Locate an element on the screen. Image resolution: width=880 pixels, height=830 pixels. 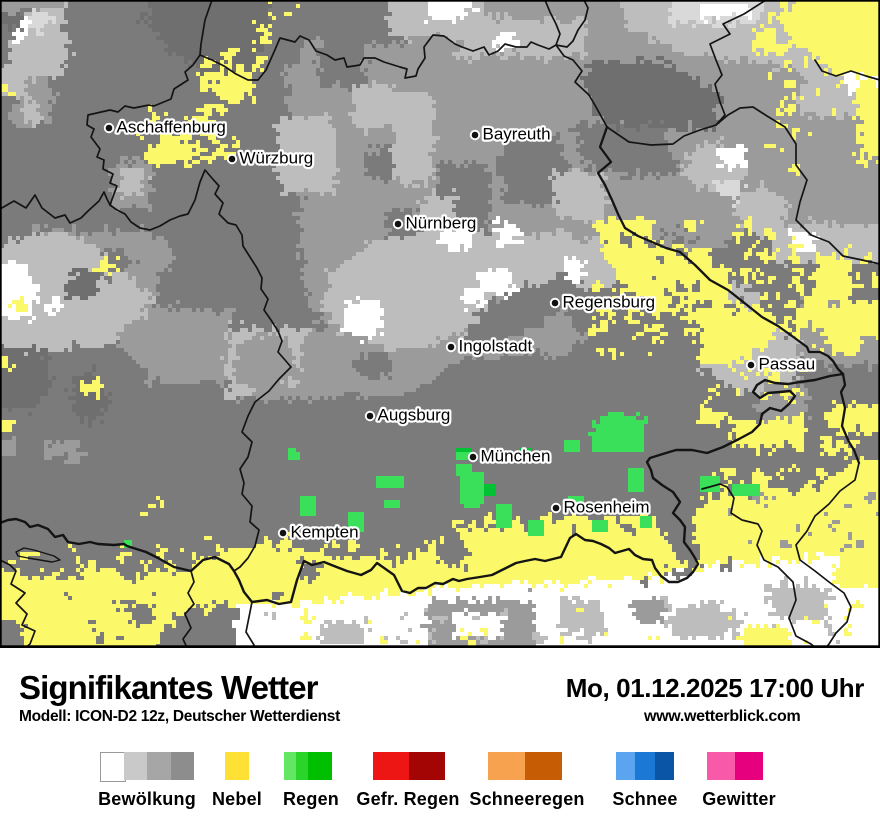
svg-text: Ingolstadt is located at coordinates (496, 346).